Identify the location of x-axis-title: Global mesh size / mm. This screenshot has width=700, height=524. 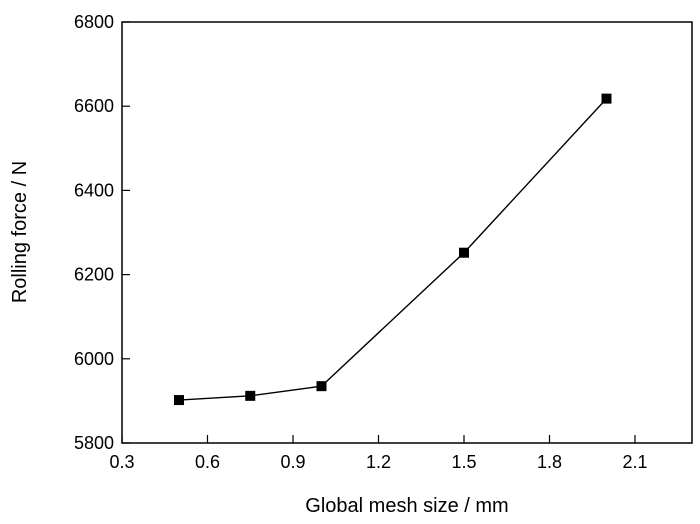
(406, 506).